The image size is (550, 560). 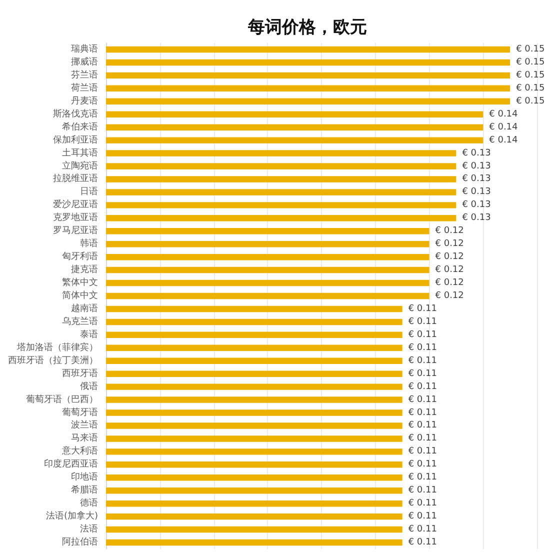 I want to click on y-tick-label: 西班牙语（拉丁美洲）, so click(x=53, y=360).